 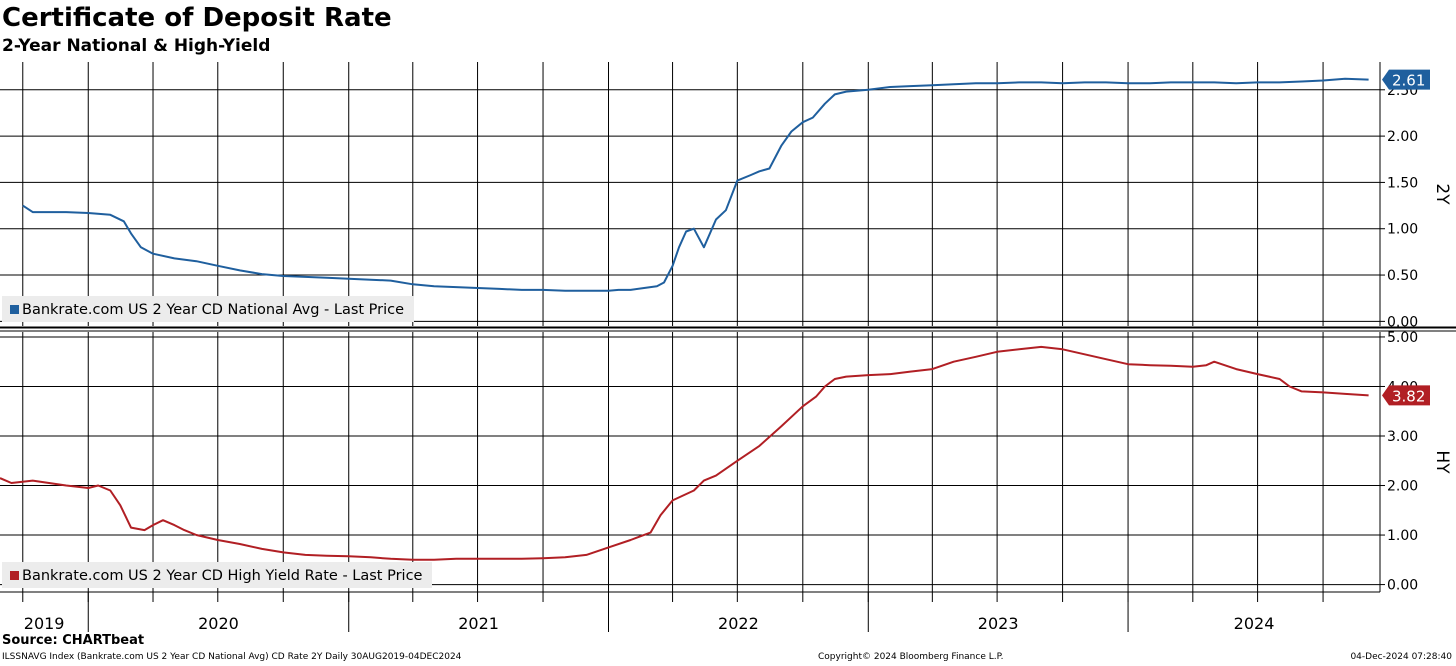 I want to click on chart-subtitle: 2-Year National & High-Yield, so click(x=136, y=46).